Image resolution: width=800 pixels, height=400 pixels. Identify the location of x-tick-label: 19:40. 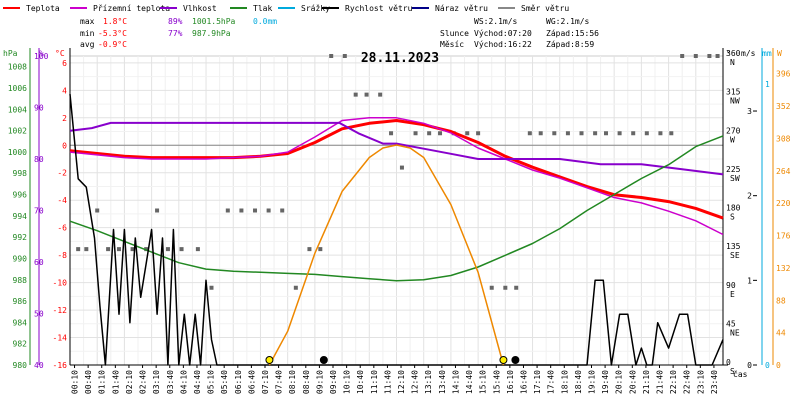
(605, 382).